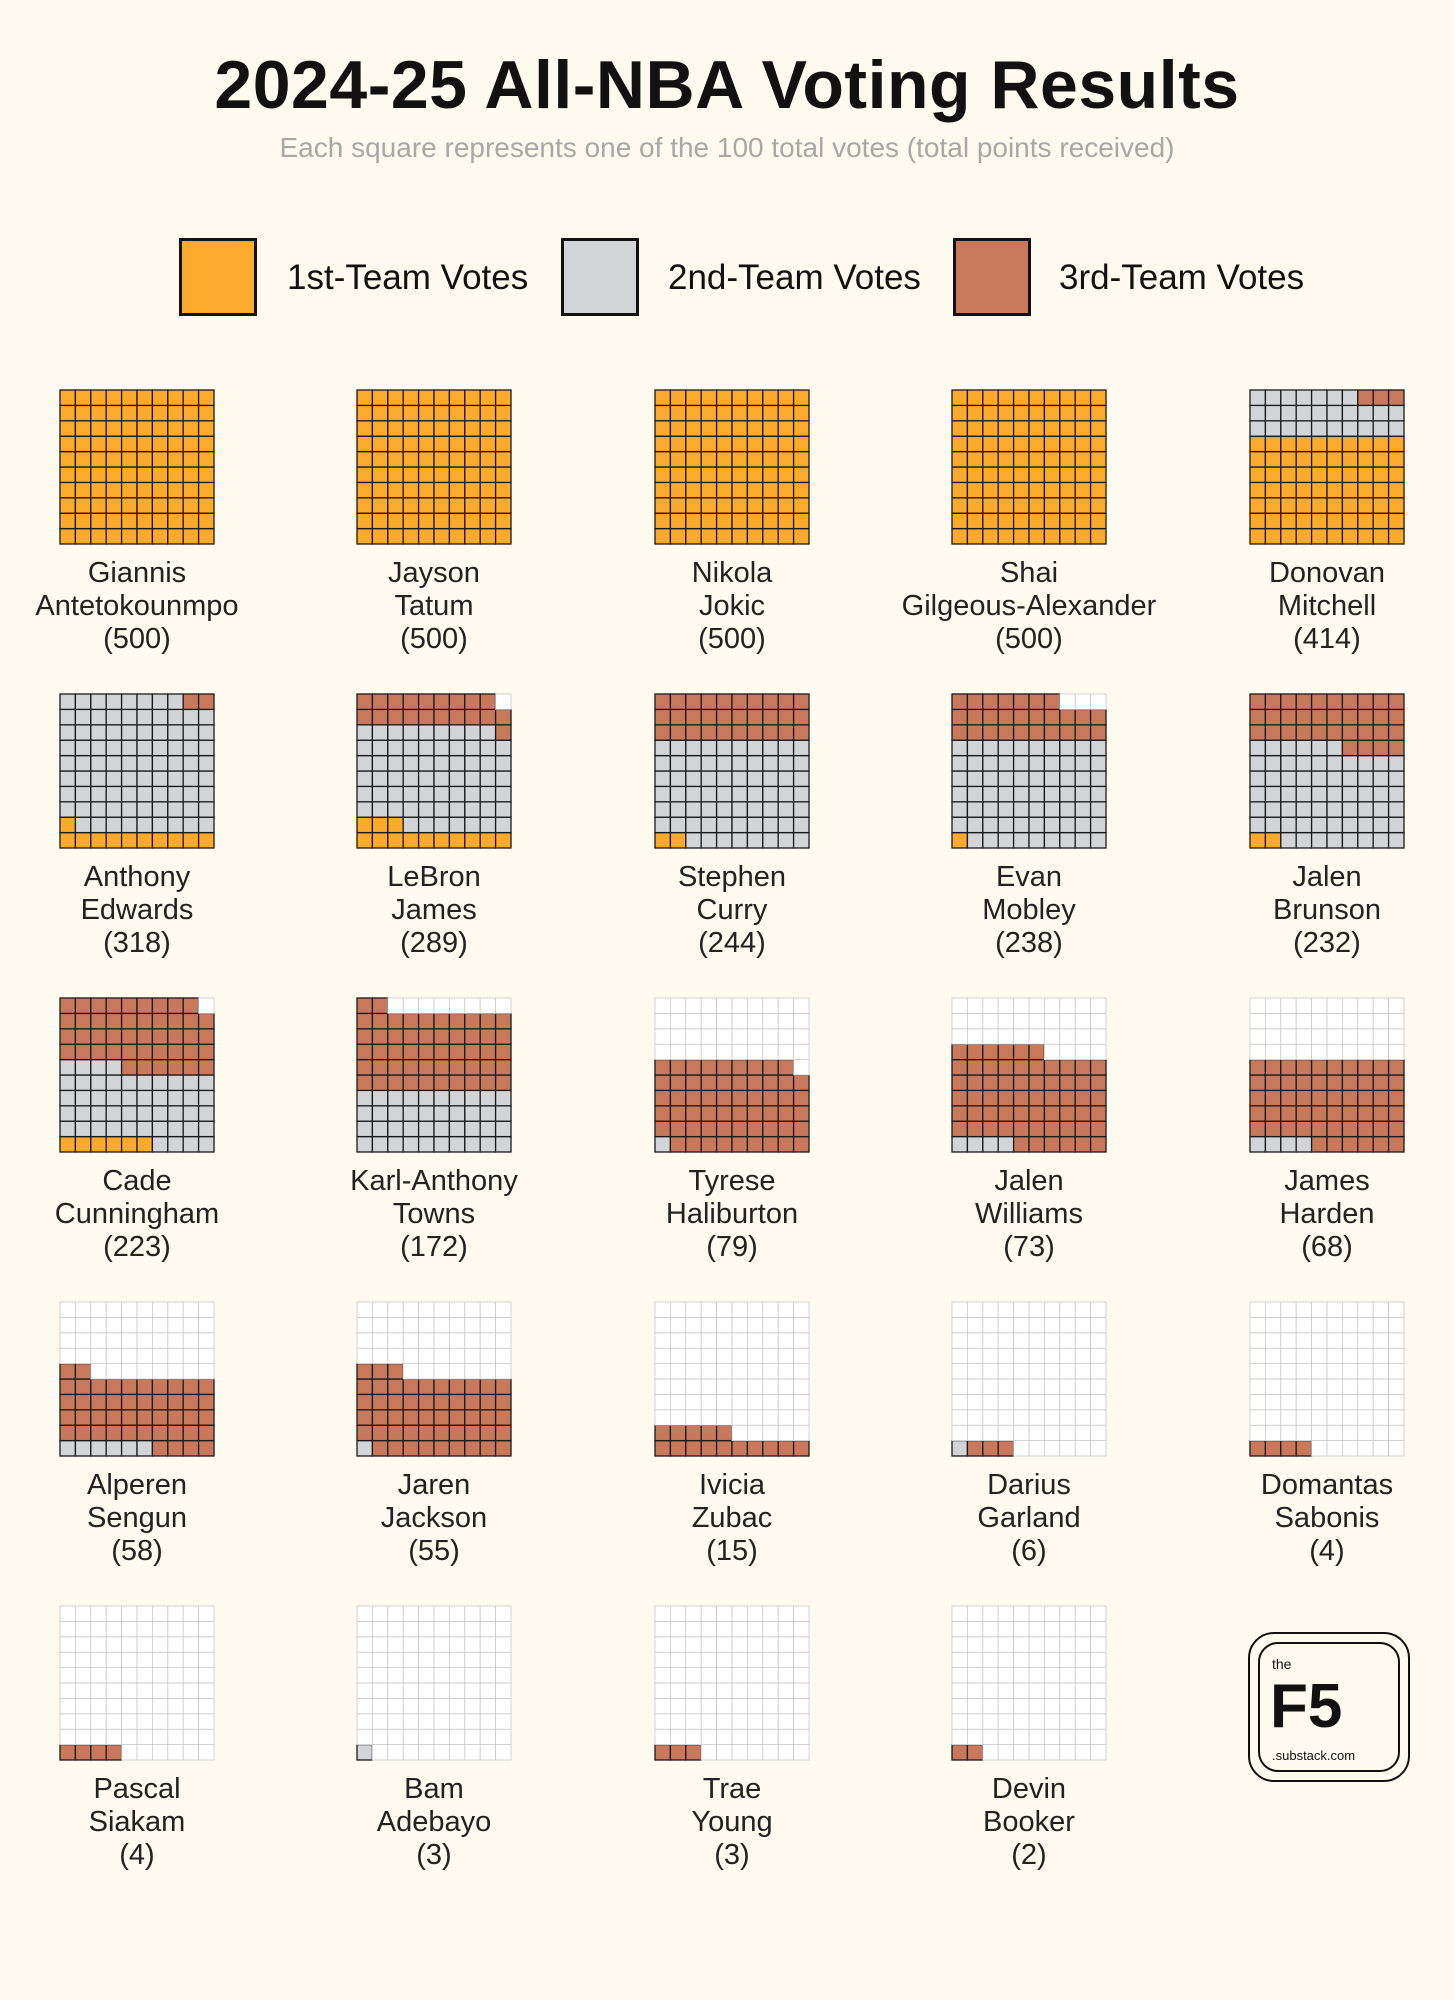 The width and height of the screenshot is (1454, 2000). What do you see at coordinates (1029, 1789) in the screenshot?
I see `player-name-line: Devin` at bounding box center [1029, 1789].